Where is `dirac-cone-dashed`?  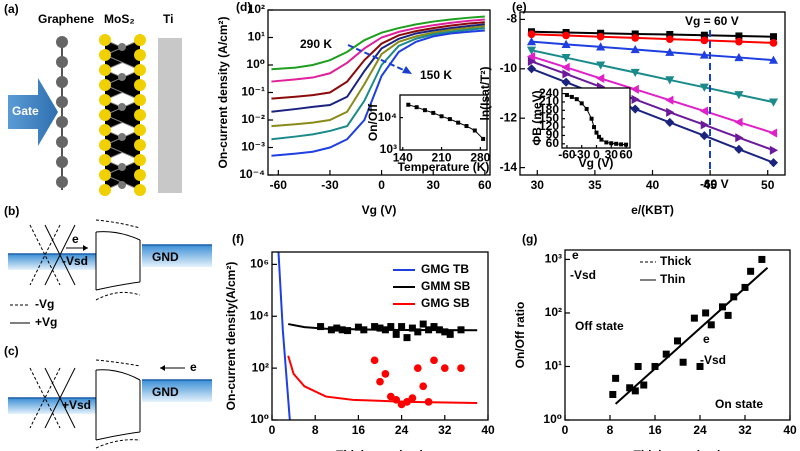 dirac-cone-dashed is located at coordinates (45, 255).